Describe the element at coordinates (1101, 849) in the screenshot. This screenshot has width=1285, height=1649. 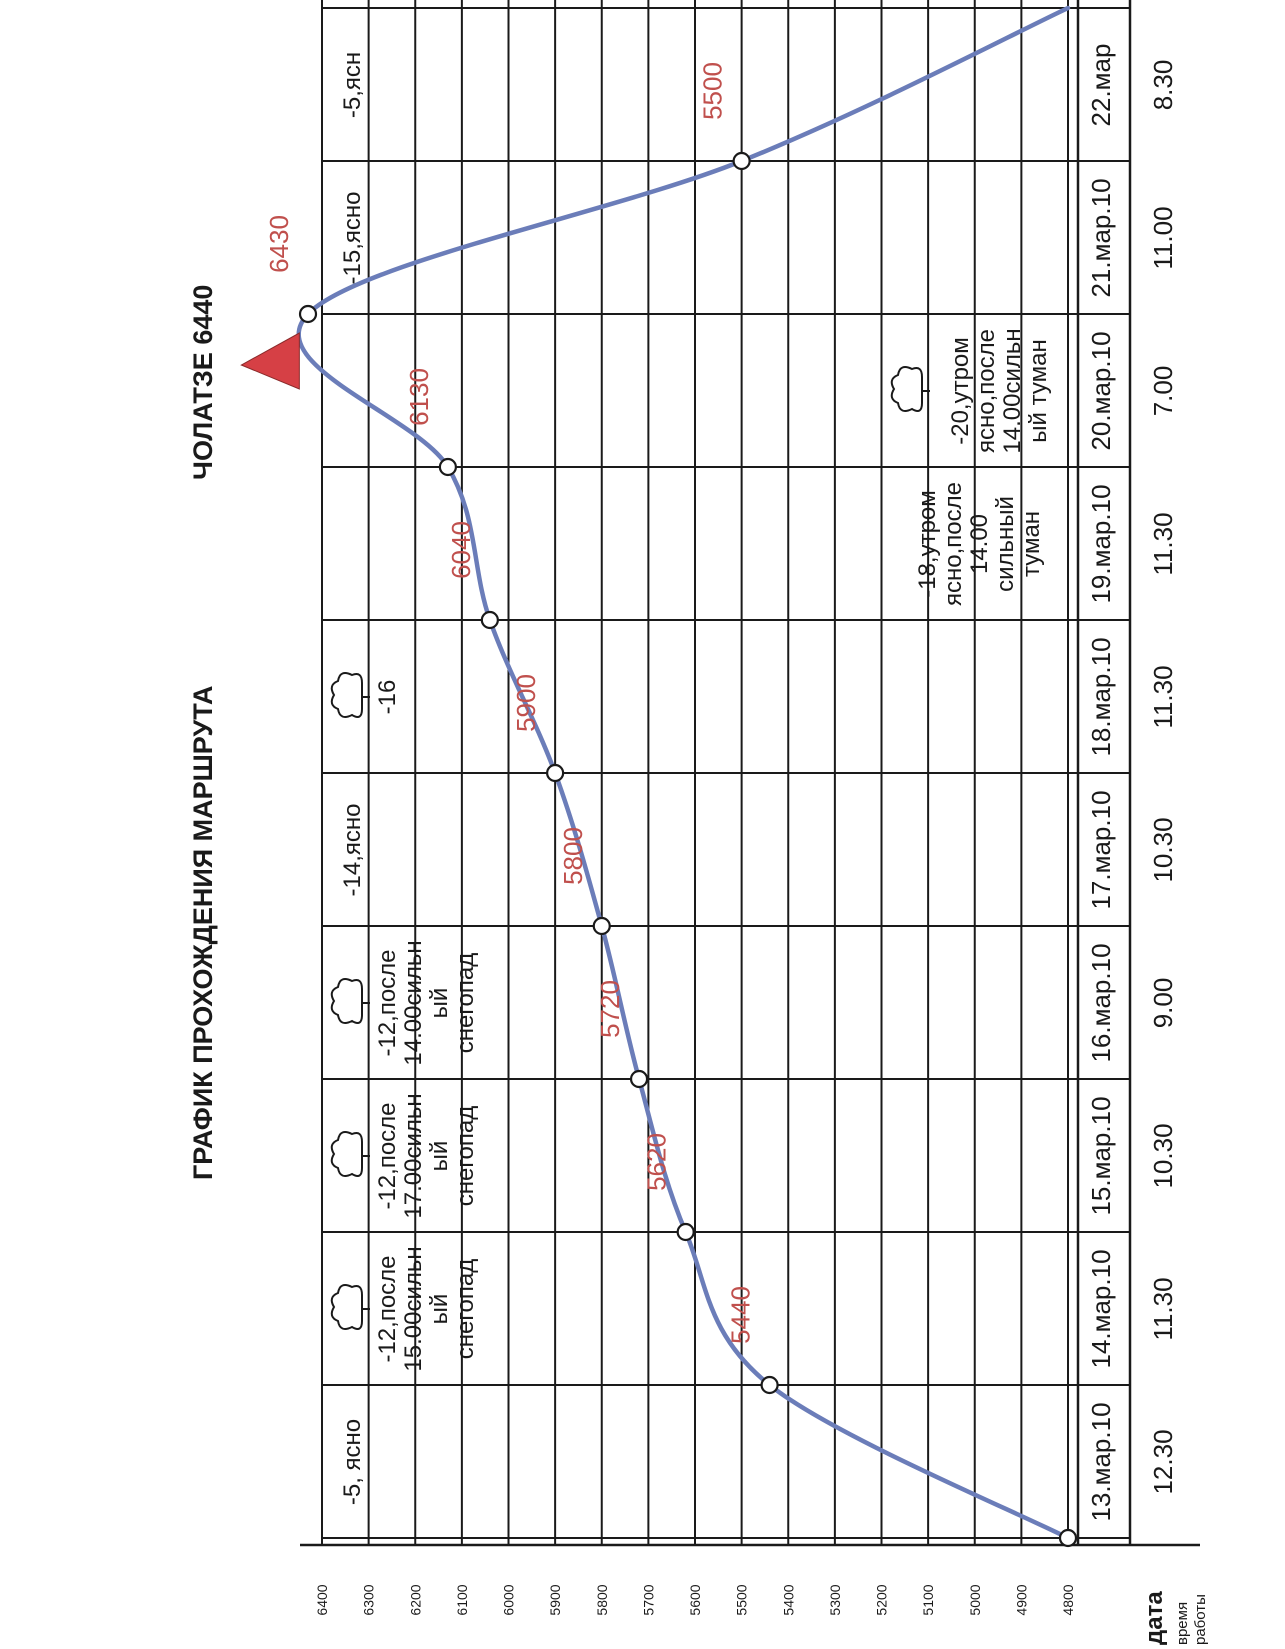
I see `date-label: 17.мар.10` at that location.